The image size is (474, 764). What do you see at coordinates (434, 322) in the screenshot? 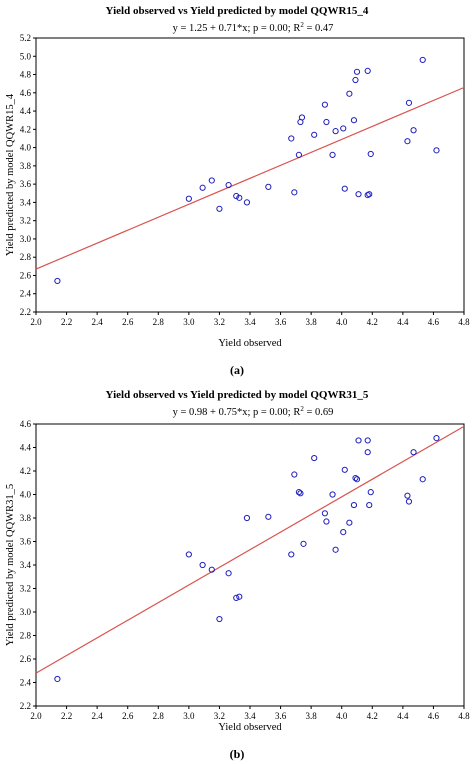
I see `x-tick-label: 4.6` at bounding box center [434, 322].